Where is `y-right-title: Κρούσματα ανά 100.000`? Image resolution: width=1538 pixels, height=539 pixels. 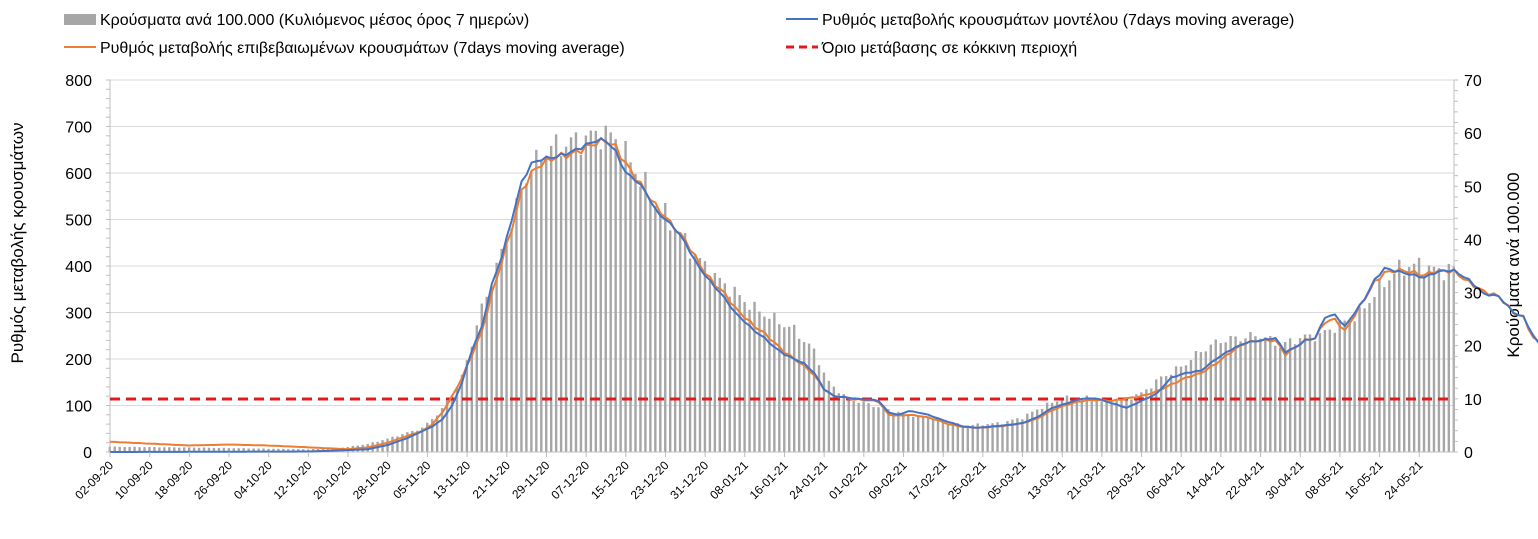
y-right-title: Κρούσματα ανά 100.000 is located at coordinates (1513, 264).